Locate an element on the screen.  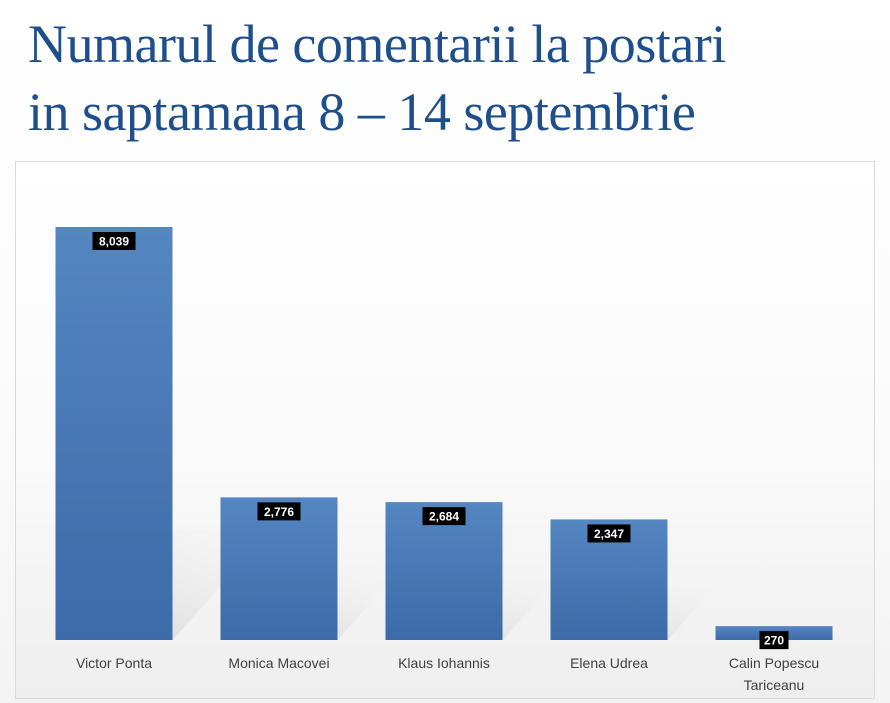
data-label-value: 2,684 is located at coordinates (444, 517).